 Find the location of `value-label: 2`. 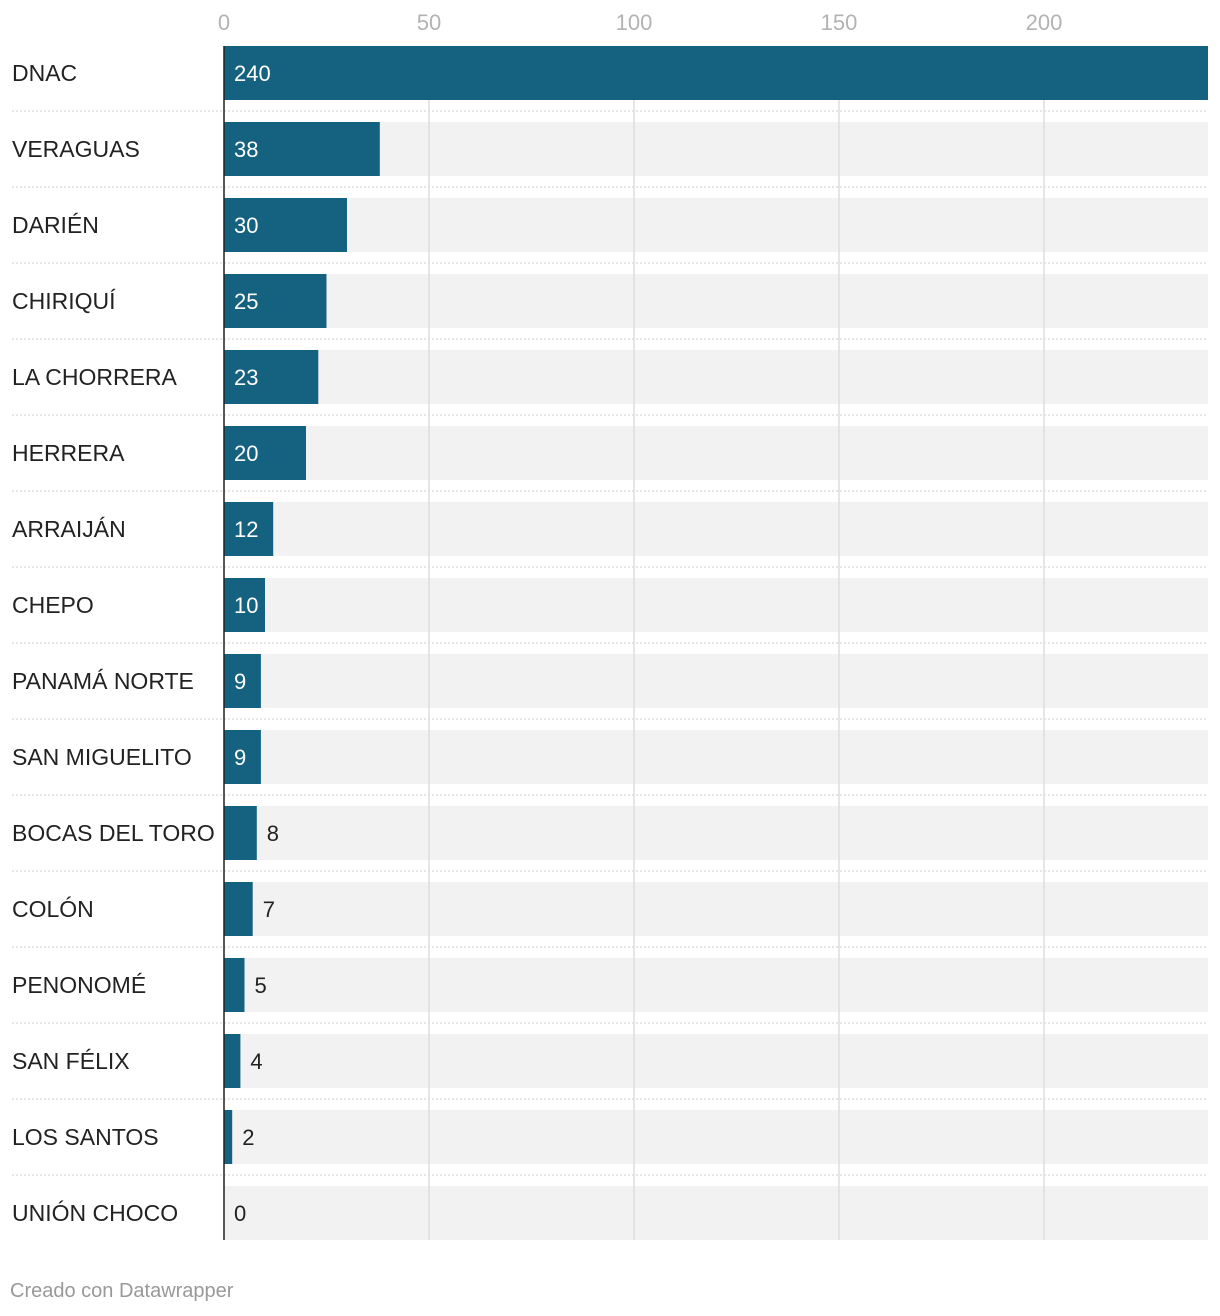

value-label: 2 is located at coordinates (248, 1137).